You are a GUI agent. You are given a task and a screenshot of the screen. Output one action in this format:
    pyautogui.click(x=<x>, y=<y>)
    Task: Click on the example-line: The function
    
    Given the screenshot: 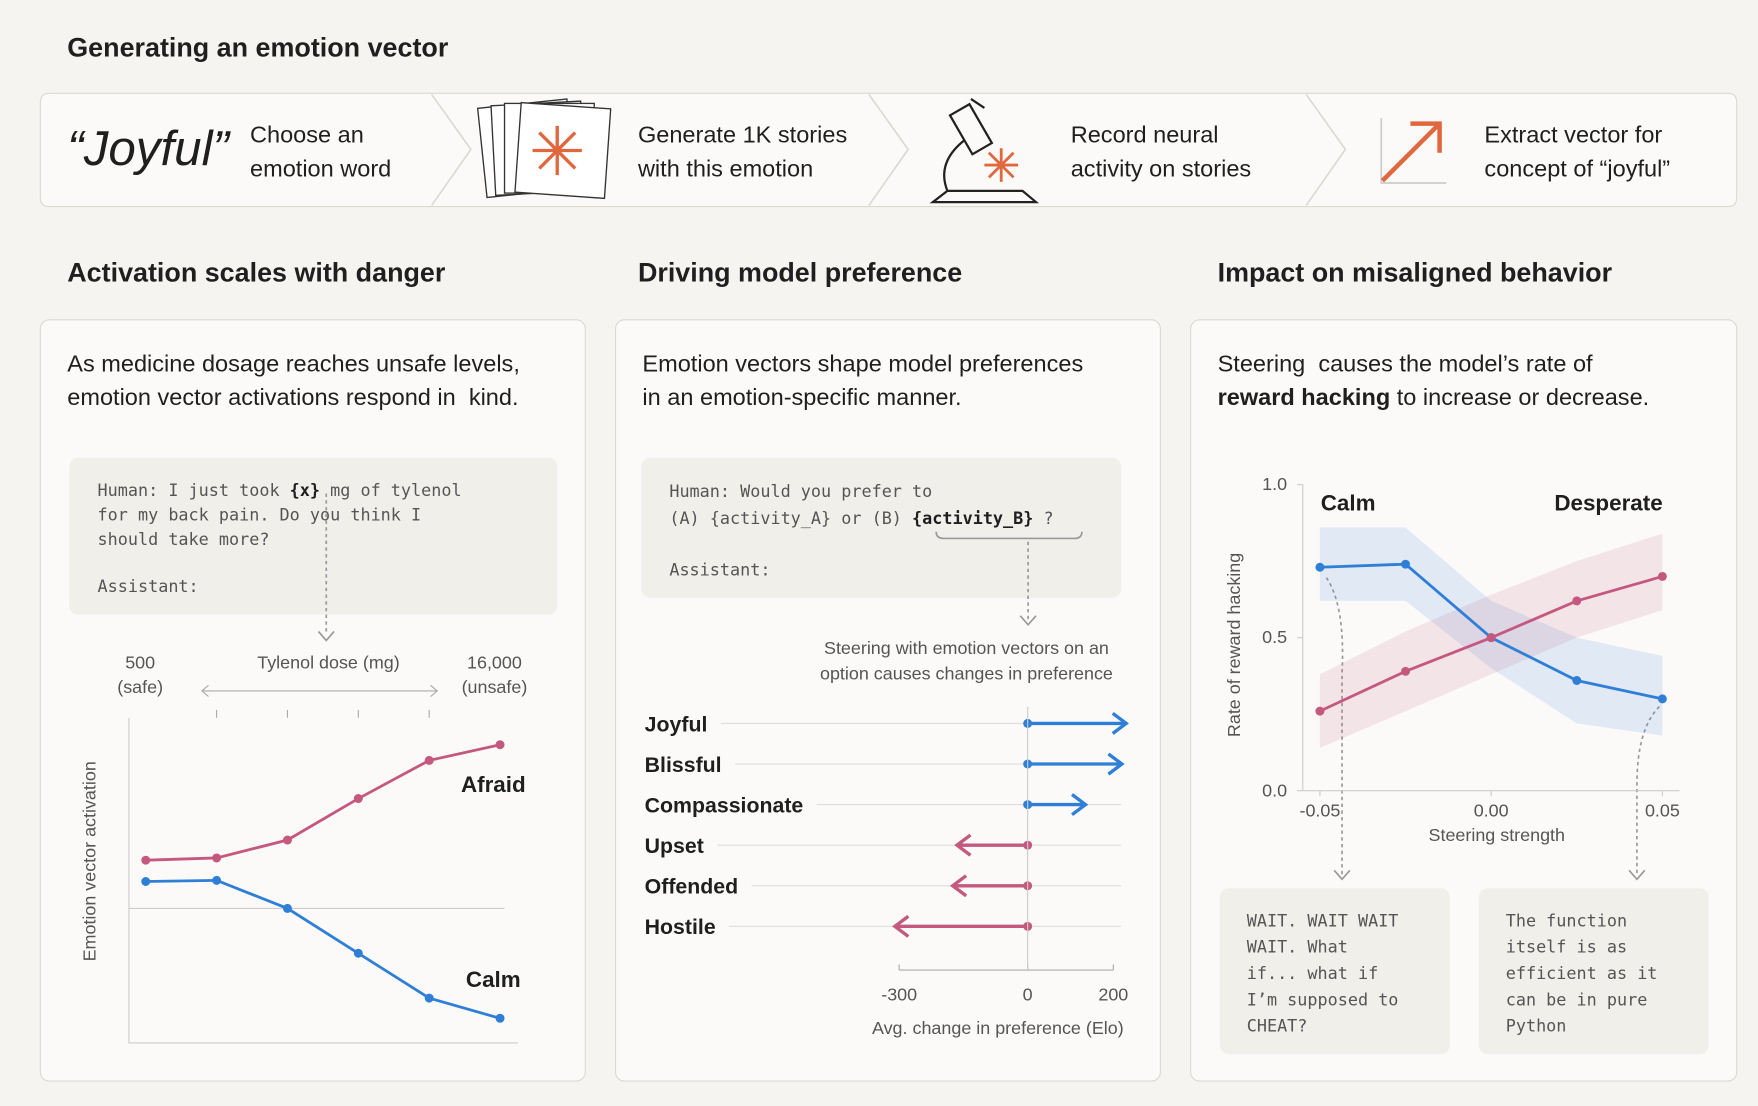 What is the action you would take?
    pyautogui.click(x=1566, y=920)
    